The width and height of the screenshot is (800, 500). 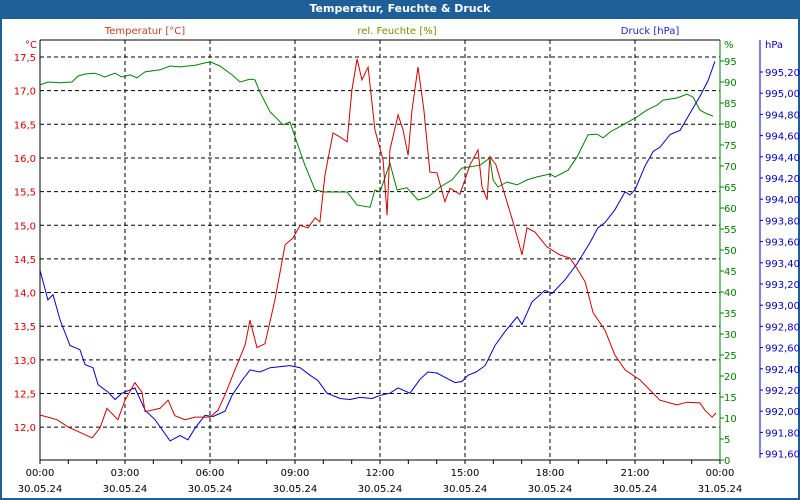 I want to click on humidity-tick-label: 75, so click(x=730, y=146).